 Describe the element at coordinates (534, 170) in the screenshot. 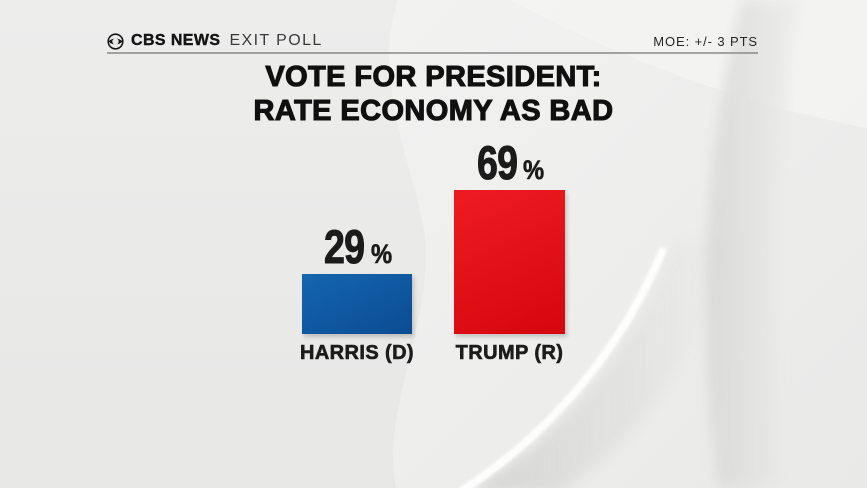

I see `percent-sign-trump: %` at that location.